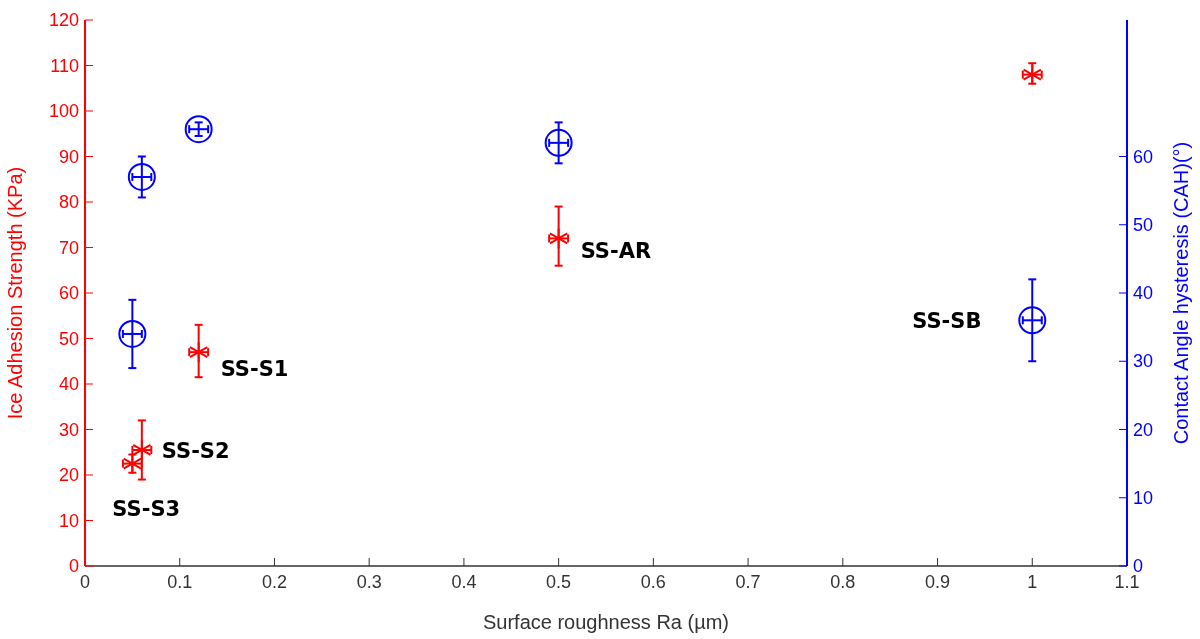 Image resolution: width=1200 pixels, height=639 pixels. Describe the element at coordinates (1143, 429) in the screenshot. I see `y2-tick-label: 20` at that location.